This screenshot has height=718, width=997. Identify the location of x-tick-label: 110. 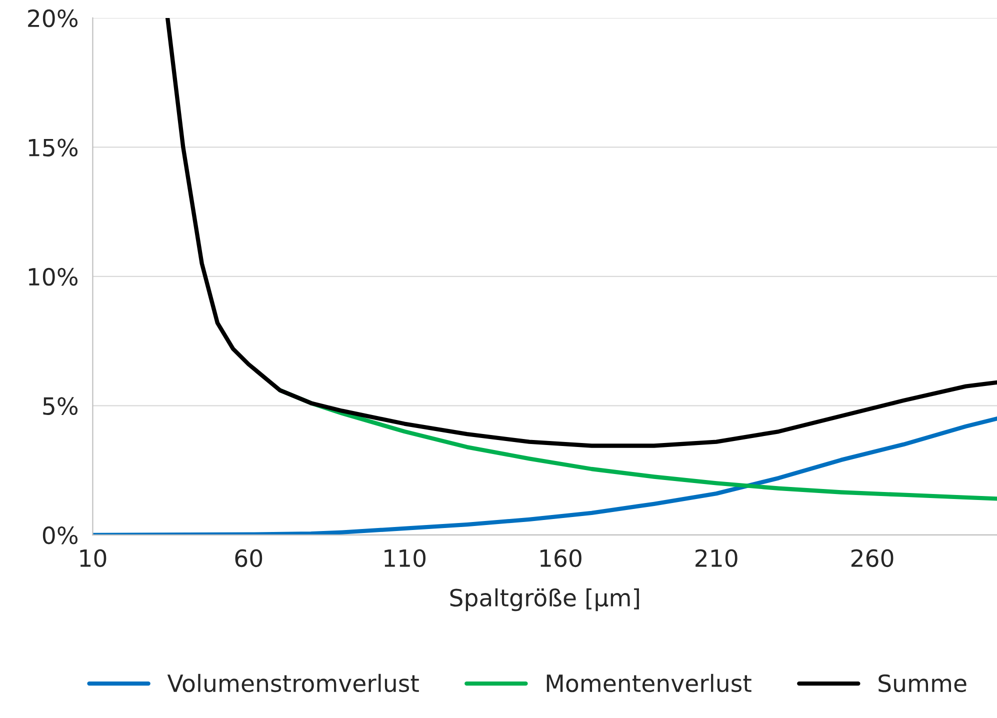
(405, 558).